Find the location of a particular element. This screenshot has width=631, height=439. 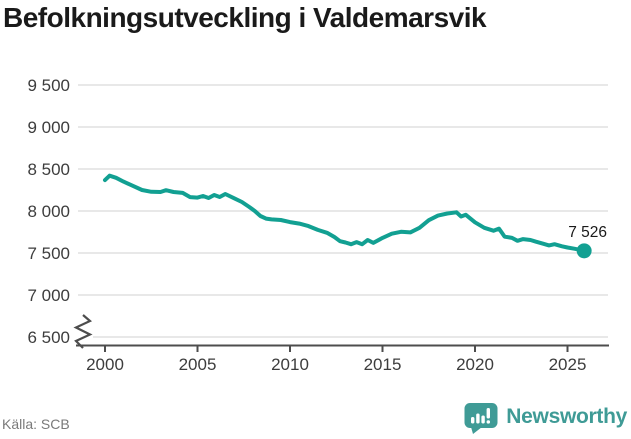

y-tick-label: 8 000 is located at coordinates (48, 211).